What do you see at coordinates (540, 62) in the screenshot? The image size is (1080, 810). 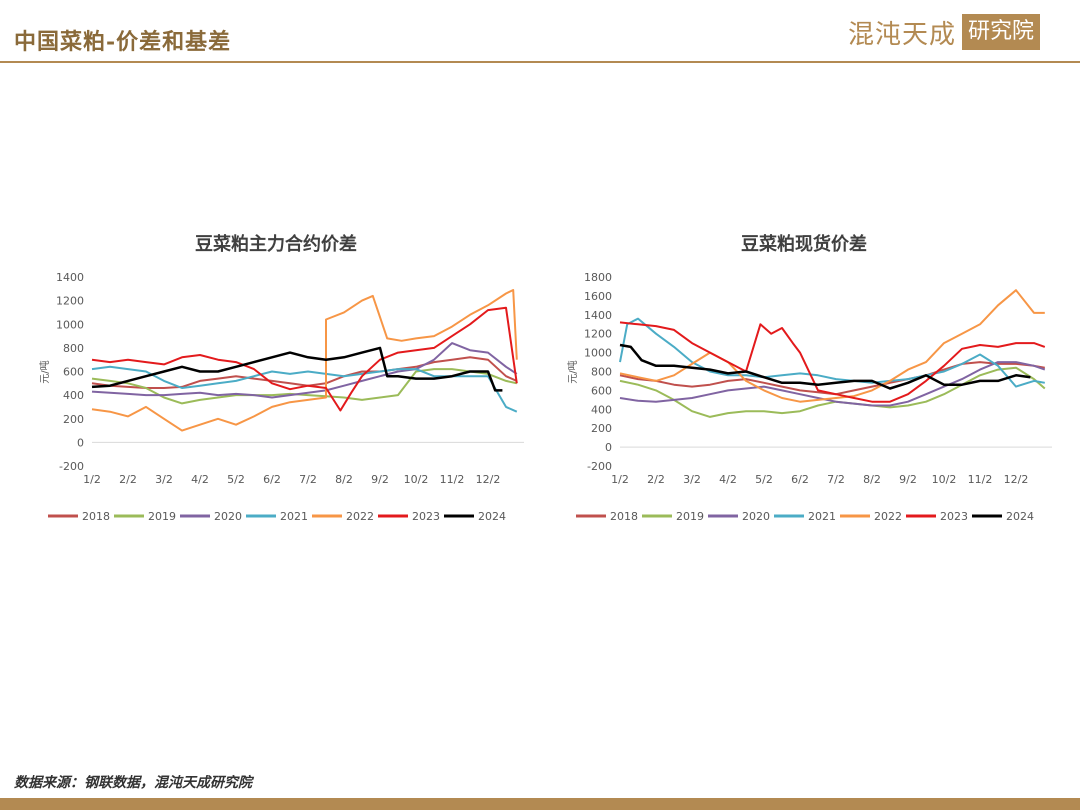 I see `header-rule` at bounding box center [540, 62].